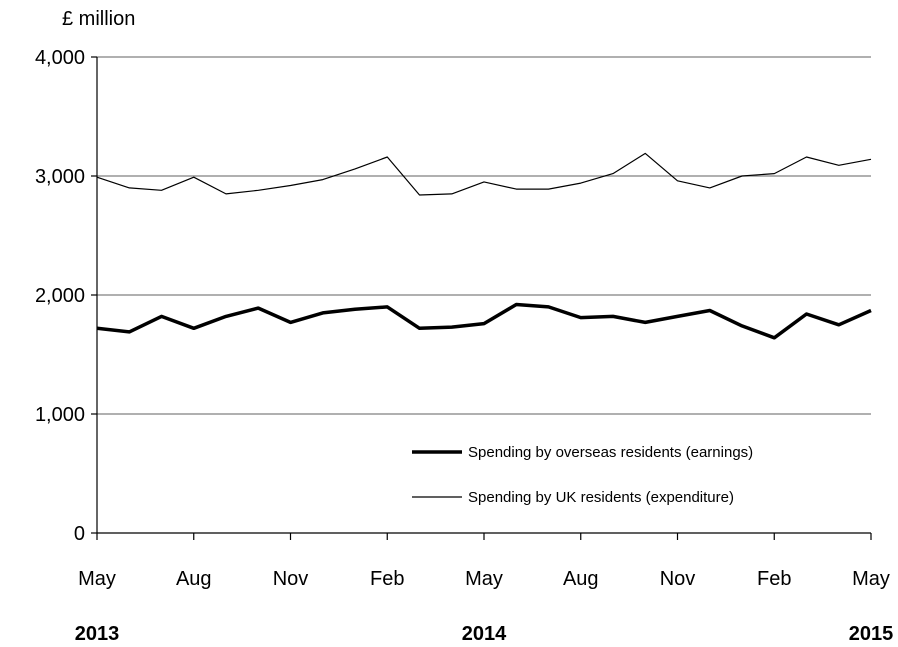 This screenshot has height=647, width=898. I want to click on y-tick-label: 2,000, so click(60, 296).